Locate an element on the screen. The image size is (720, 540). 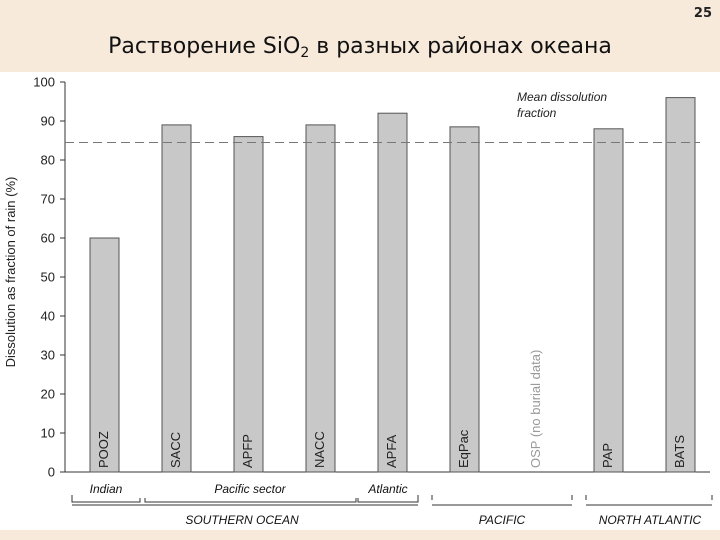
group-label-bottom: NORTH ATLANTIC is located at coordinates (650, 520).